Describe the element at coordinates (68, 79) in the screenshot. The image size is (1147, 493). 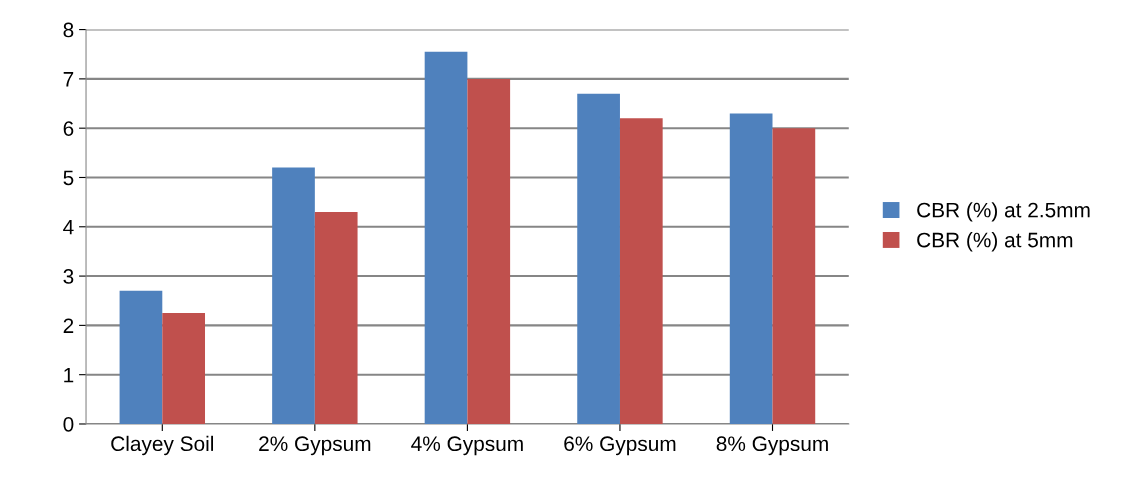
I see `y-tick-label: 7` at that location.